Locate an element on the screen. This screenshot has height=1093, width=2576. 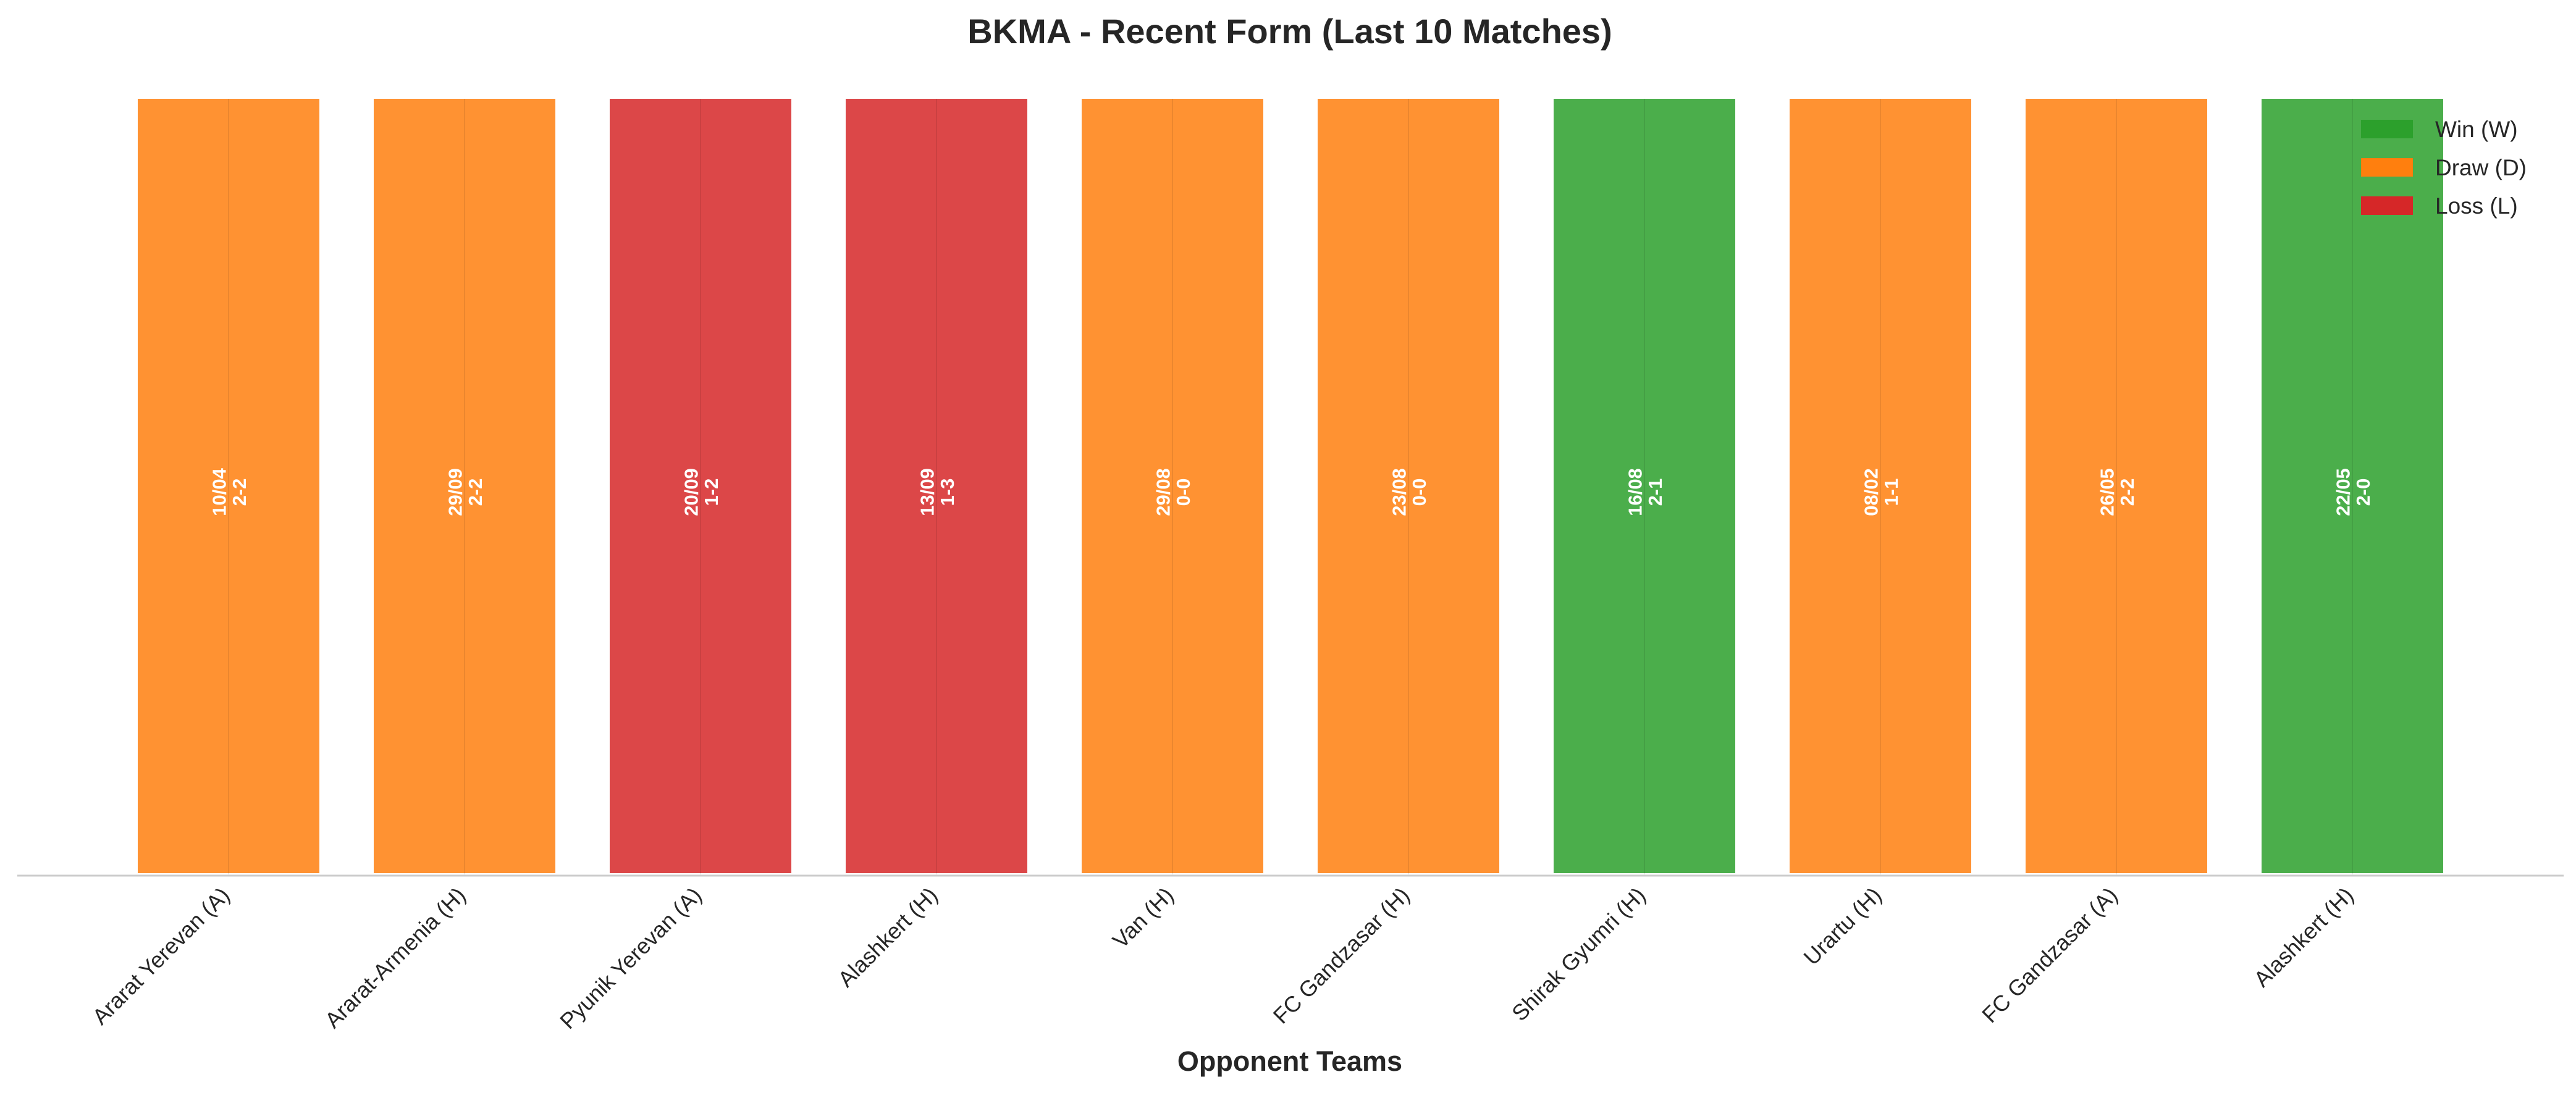
x-tick-label: Shirak Gyumri (H) is located at coordinates (1579, 954).